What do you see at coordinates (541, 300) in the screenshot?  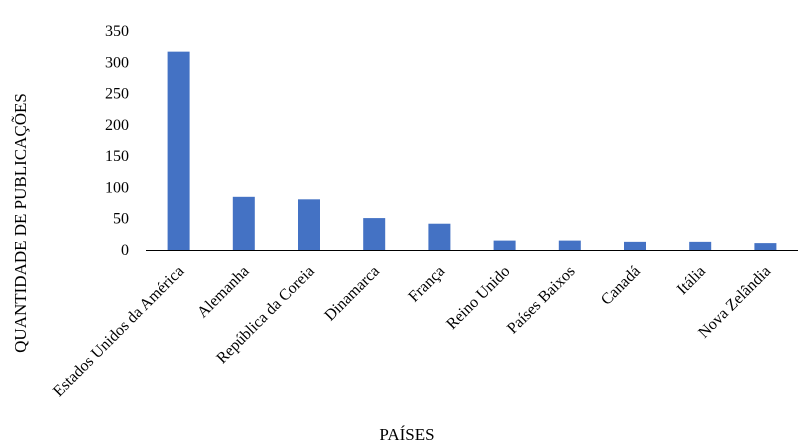 I see `x-tick-label: Países Baixos` at bounding box center [541, 300].